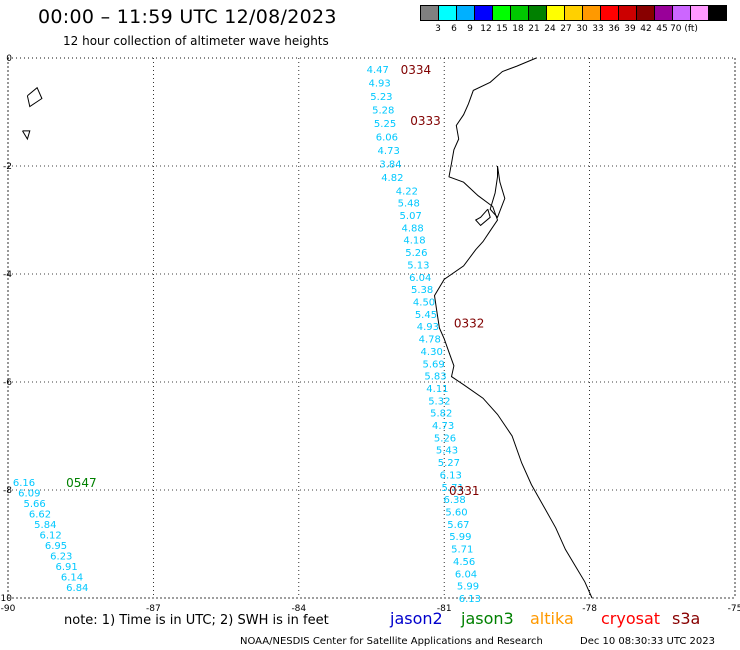  Describe the element at coordinates (383, 110) in the screenshot. I see `wave-height-label: 5.28` at that location.